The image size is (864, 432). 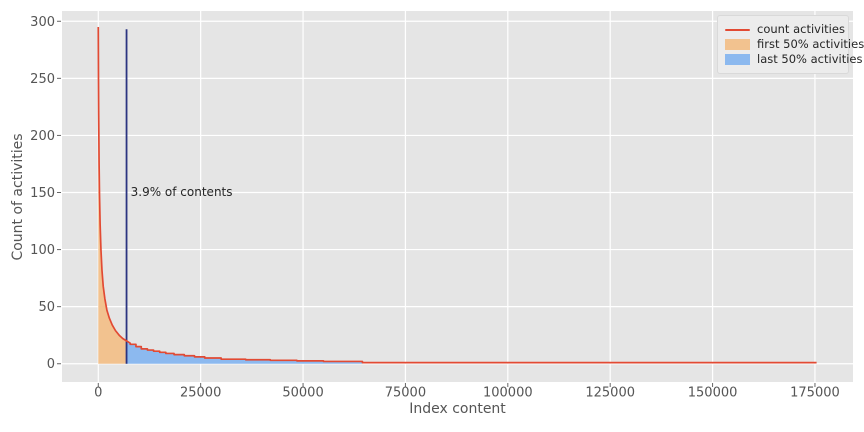 I want to click on x-tick-label: 25000, so click(x=200, y=393).